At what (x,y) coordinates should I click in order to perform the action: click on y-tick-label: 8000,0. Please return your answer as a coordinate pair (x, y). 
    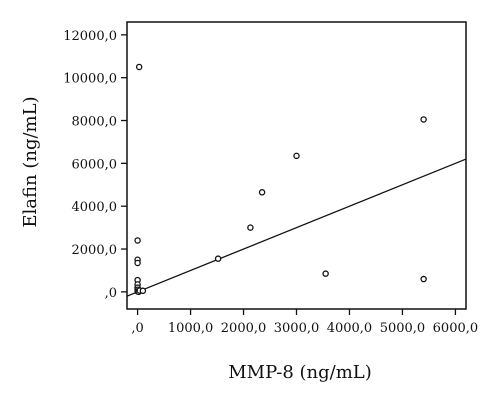
    Looking at the image, I should click on (95, 122).